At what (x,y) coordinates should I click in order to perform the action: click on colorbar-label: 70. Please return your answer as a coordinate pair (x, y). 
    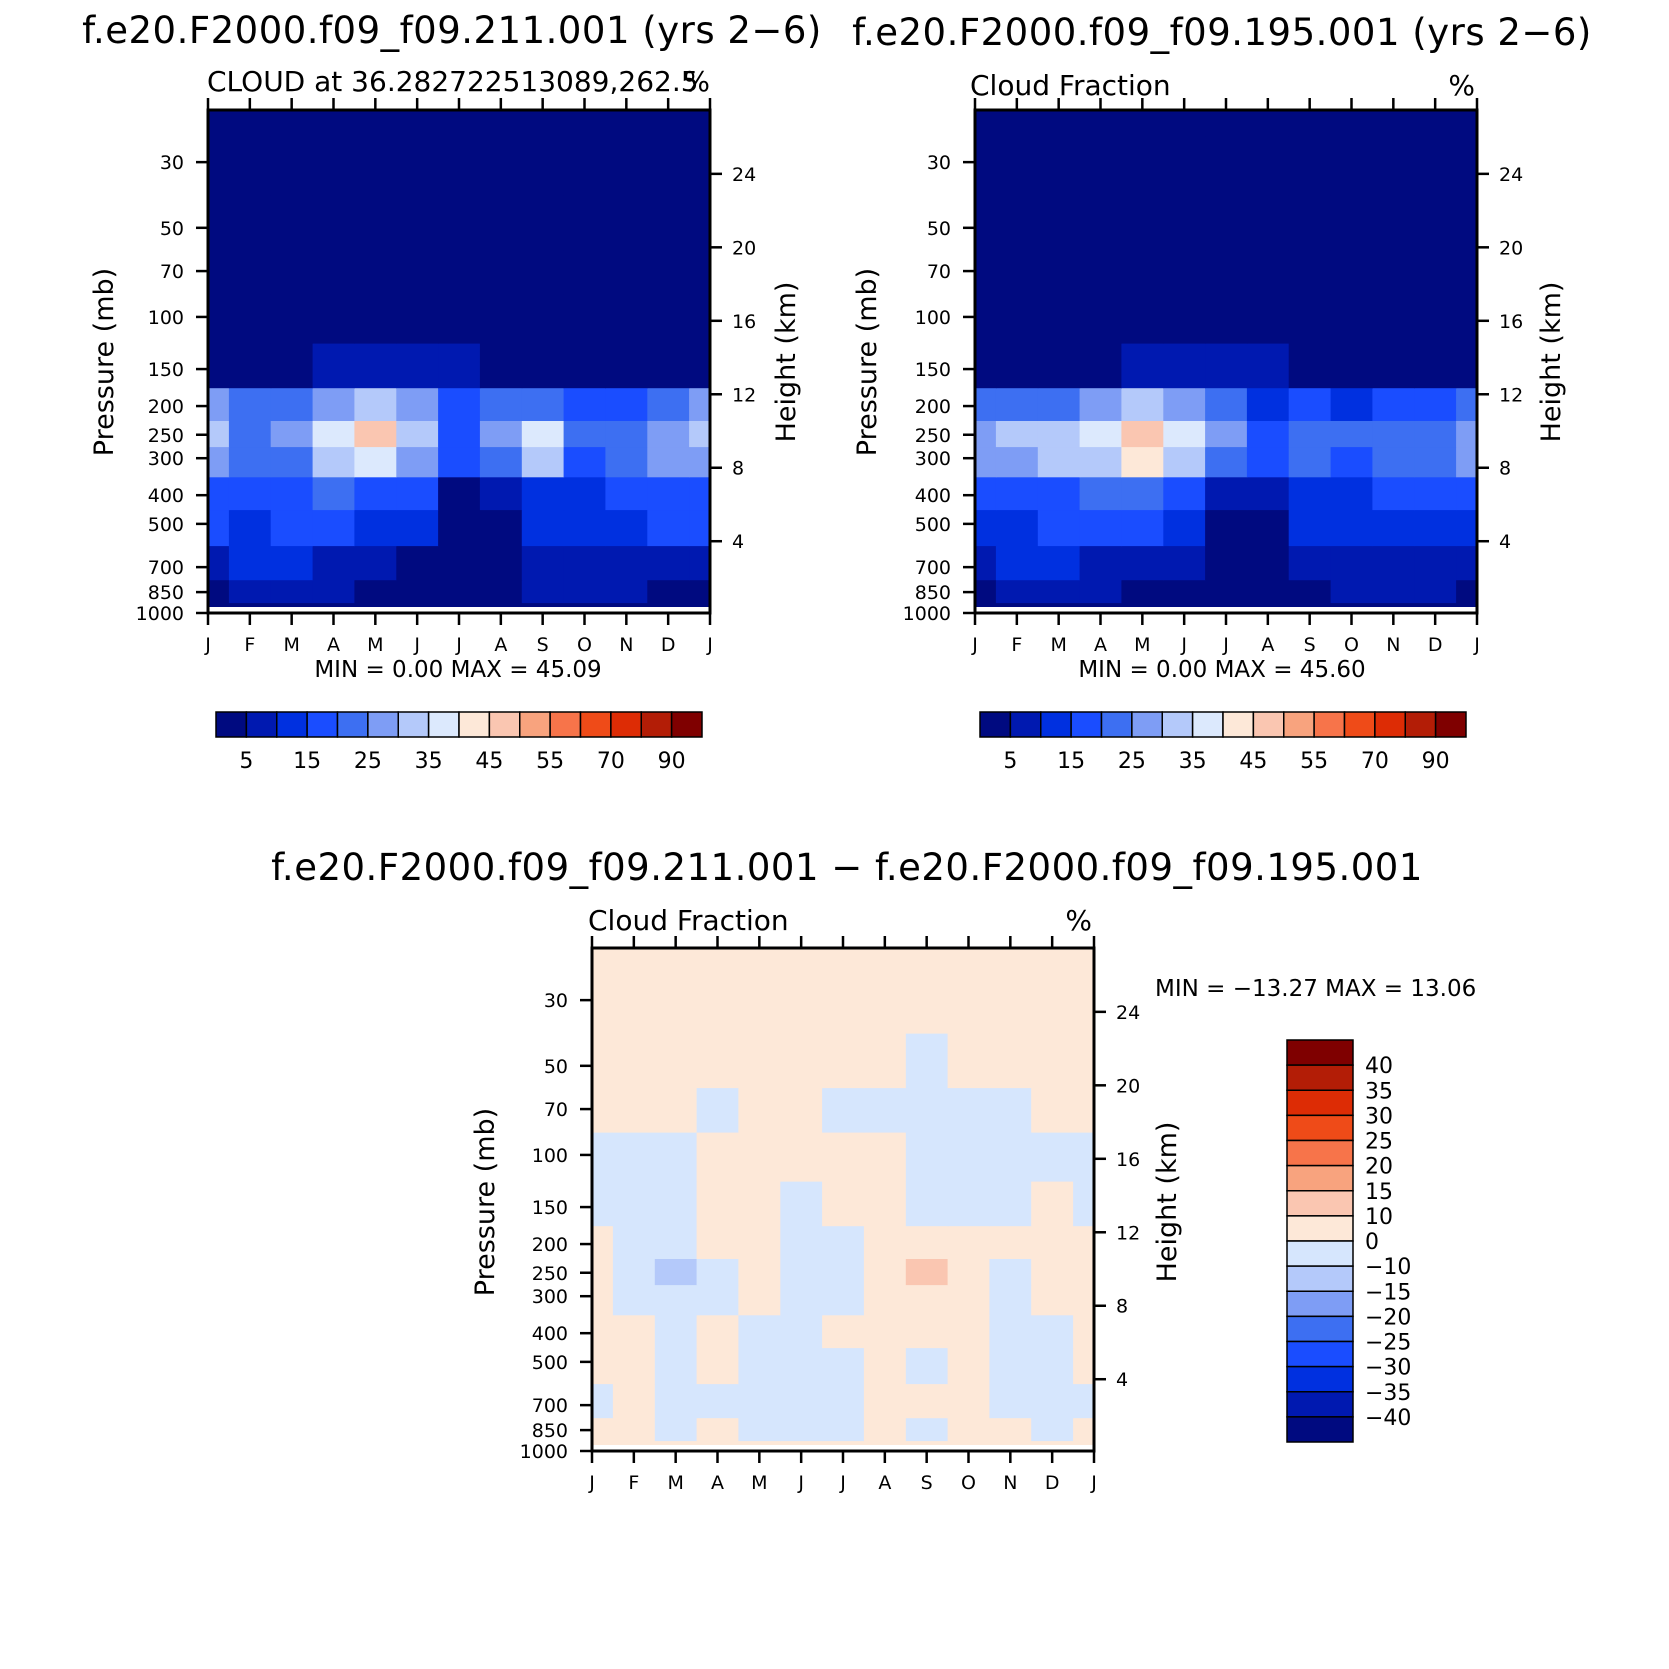
    Looking at the image, I should click on (1375, 761).